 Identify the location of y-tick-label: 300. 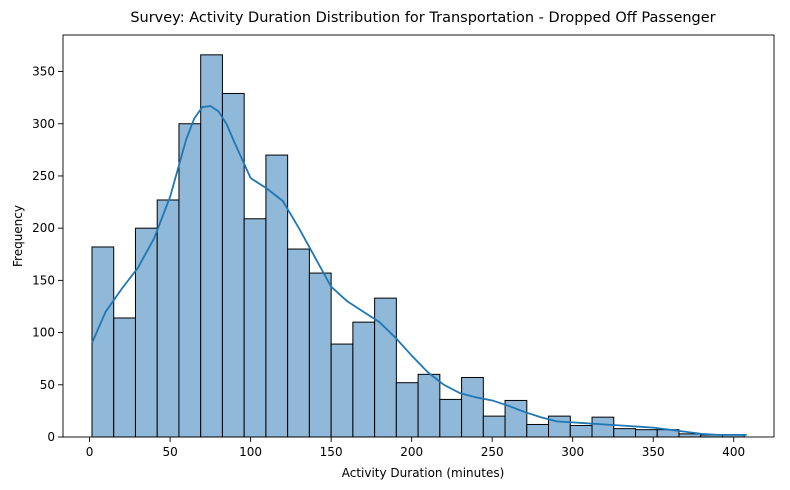
(43, 124).